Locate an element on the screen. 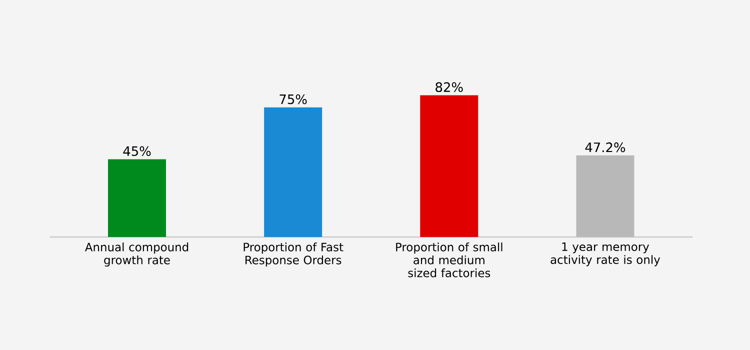  x-tick-label: Annual compound growth rate is located at coordinates (136, 254).